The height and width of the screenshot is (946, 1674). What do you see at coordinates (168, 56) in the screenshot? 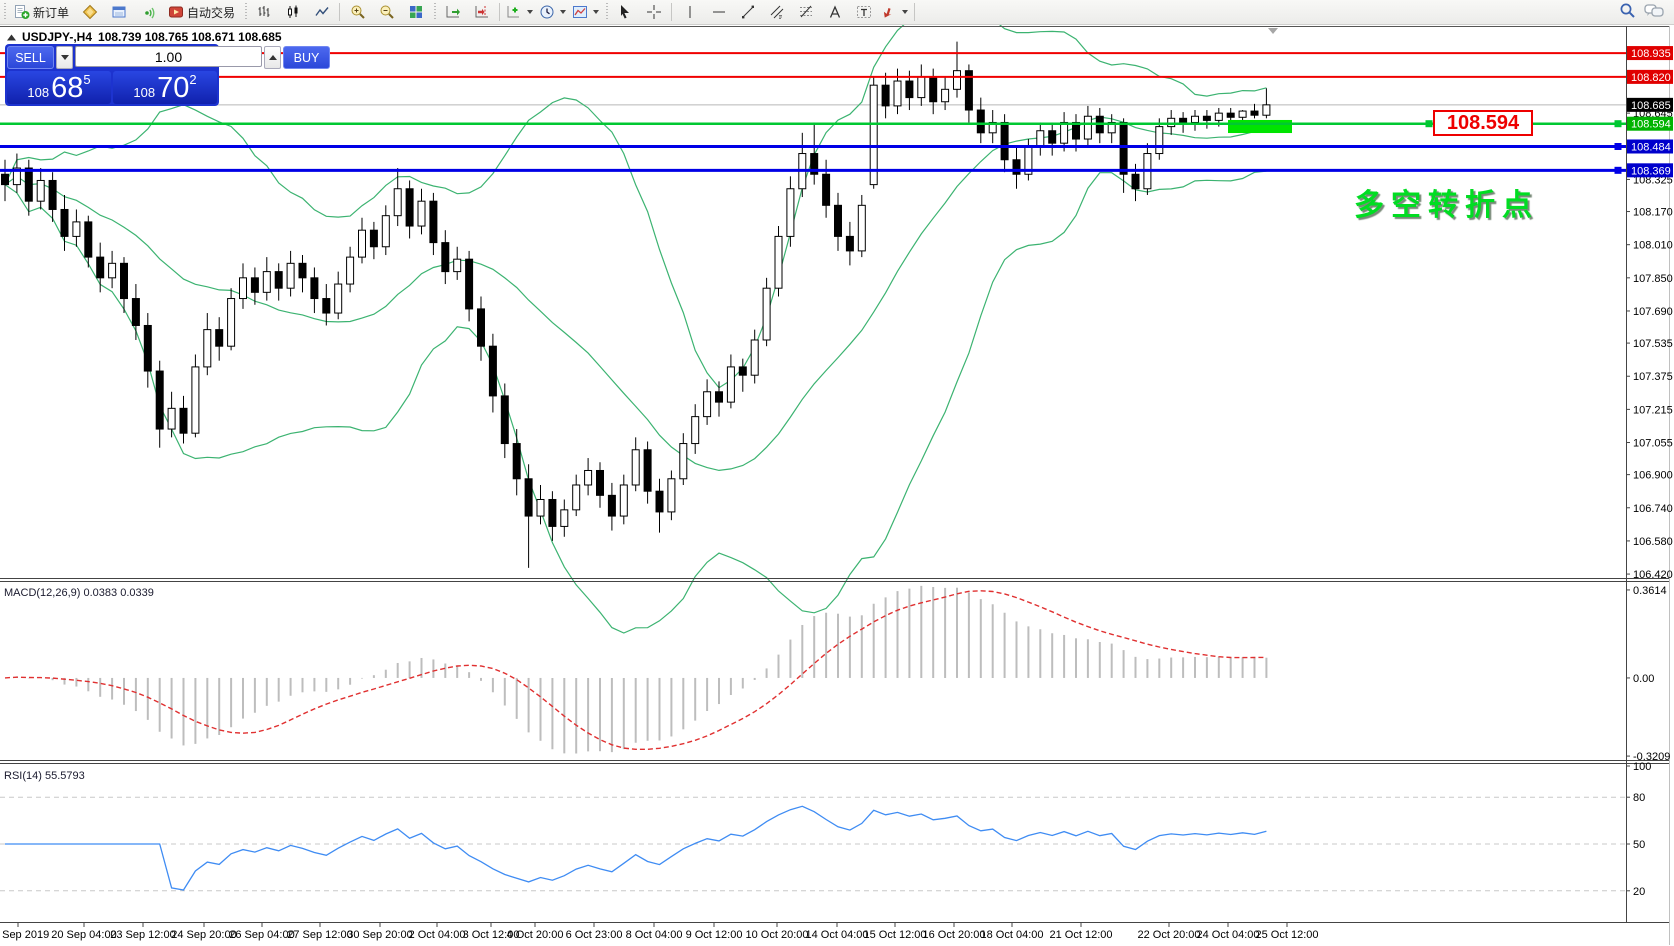
I see `volume-input` at bounding box center [168, 56].